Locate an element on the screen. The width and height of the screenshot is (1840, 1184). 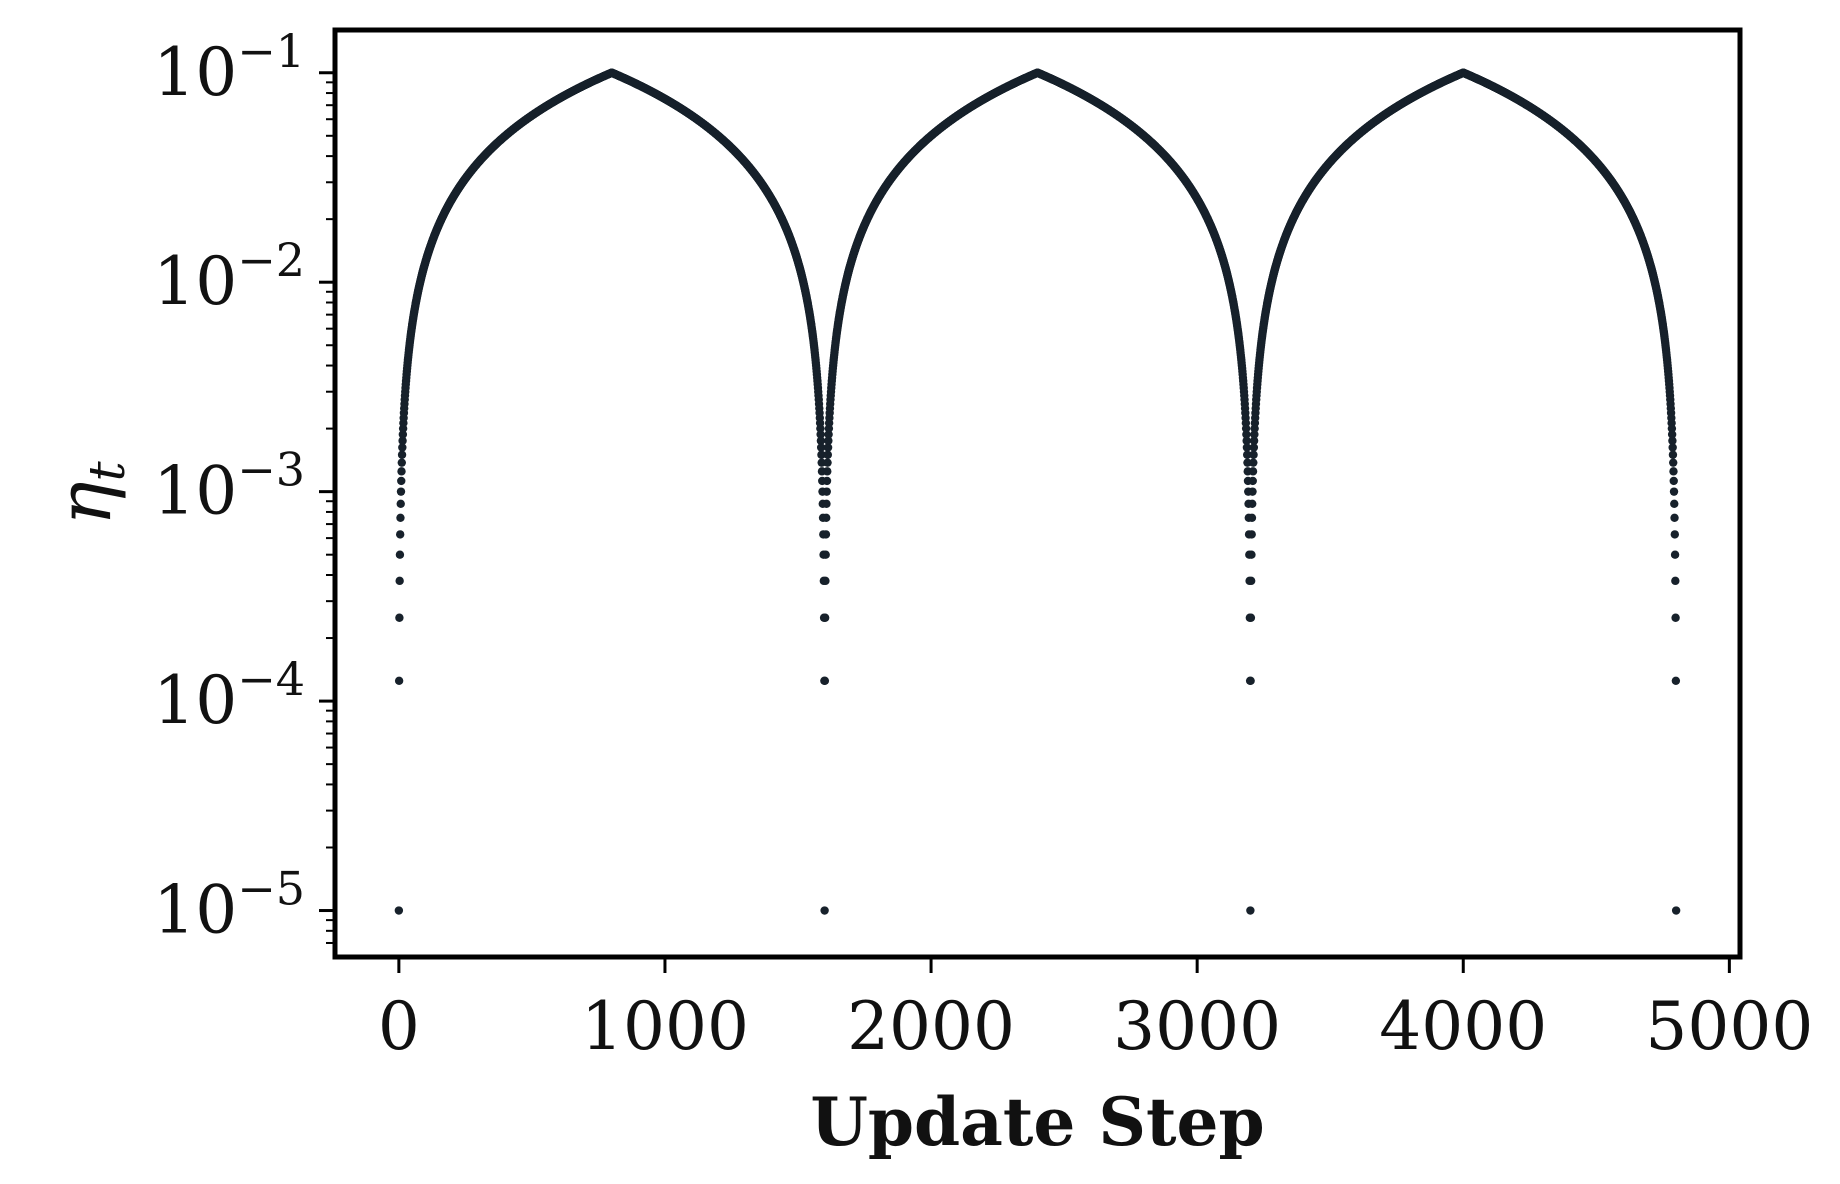
y-tick-label: 10⁻³ is located at coordinates (229, 486).